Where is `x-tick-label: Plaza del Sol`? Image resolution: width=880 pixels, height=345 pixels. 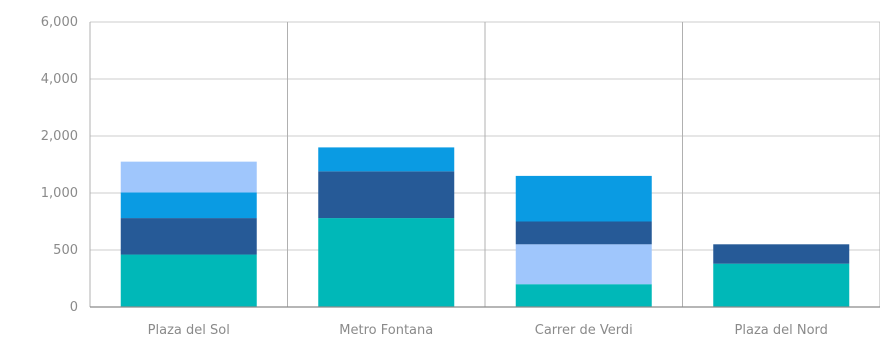
x-tick-label: Plaza del Sol is located at coordinates (189, 330).